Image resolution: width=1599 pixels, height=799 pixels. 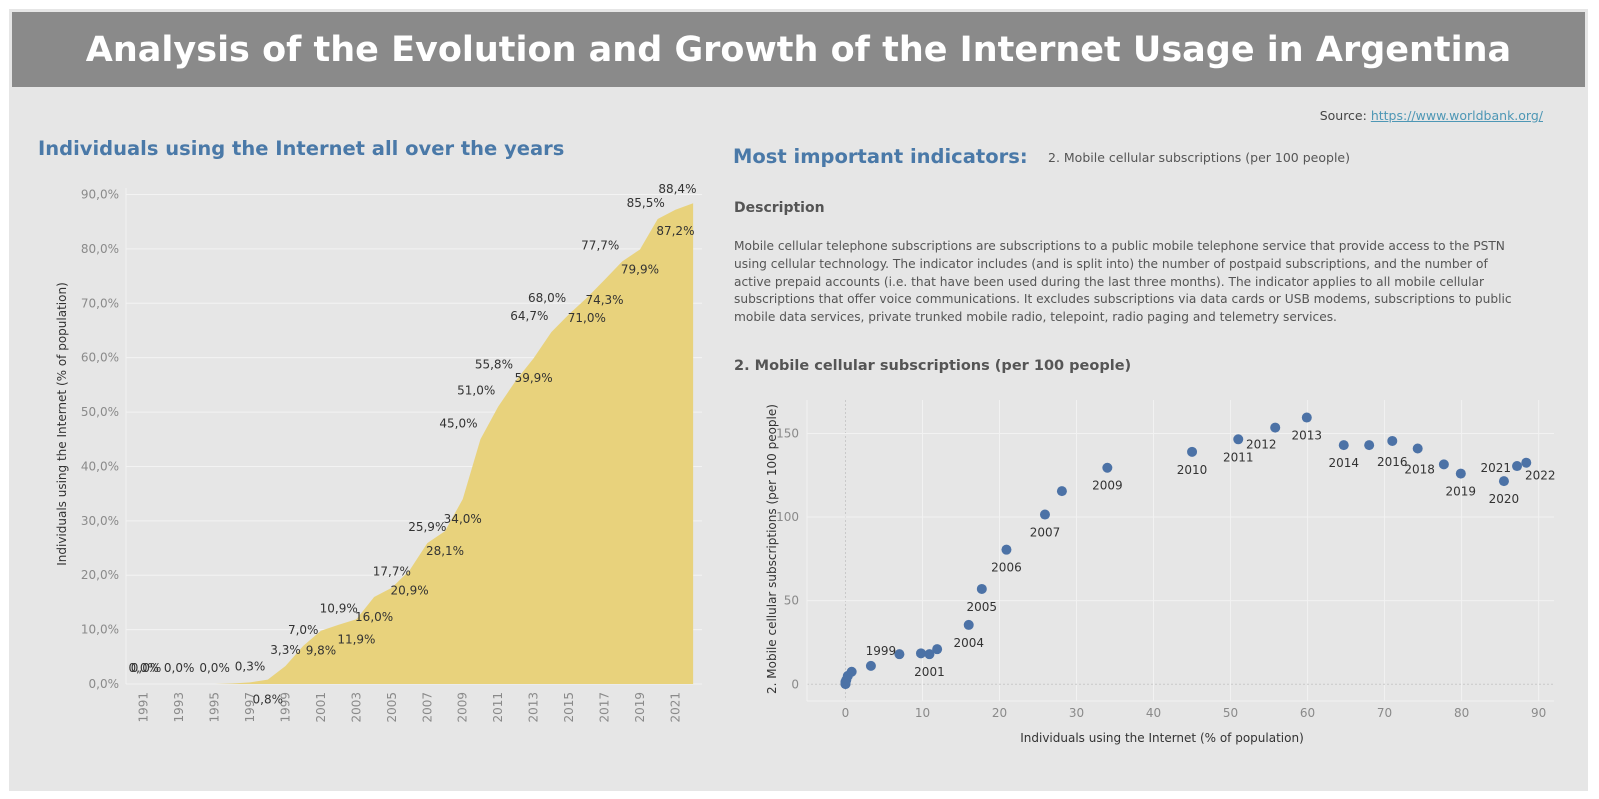 I want to click on area-x-tick: 2021, so click(x=675, y=707).